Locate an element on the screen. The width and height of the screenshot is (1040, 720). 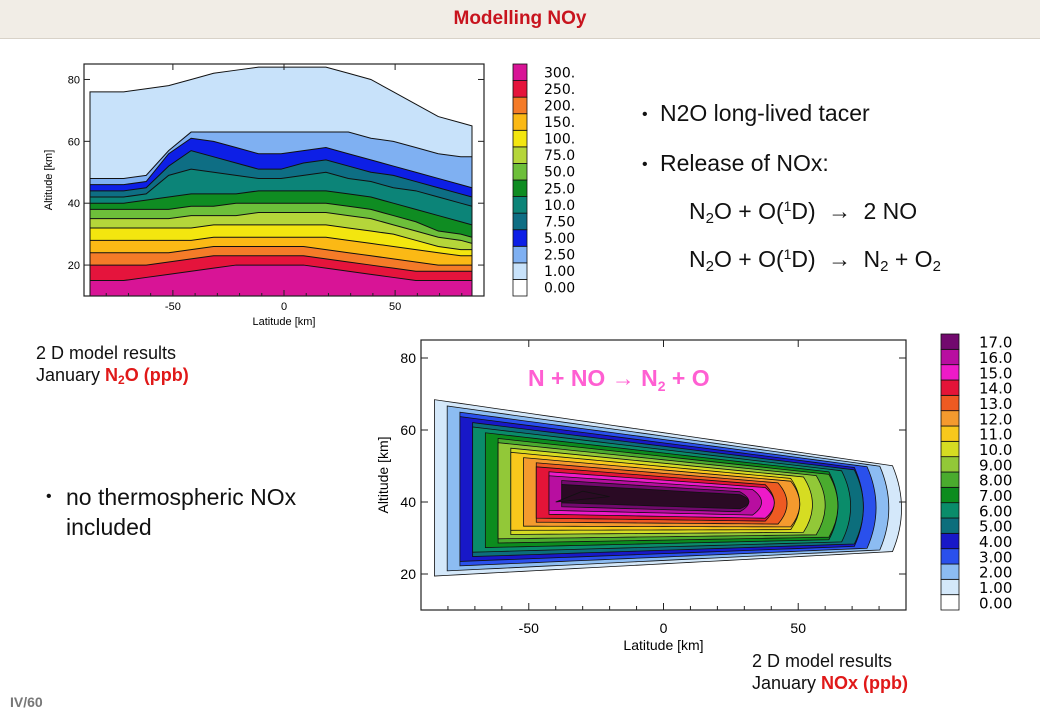
colorbar-label: 6.00 is located at coordinates (995, 511).